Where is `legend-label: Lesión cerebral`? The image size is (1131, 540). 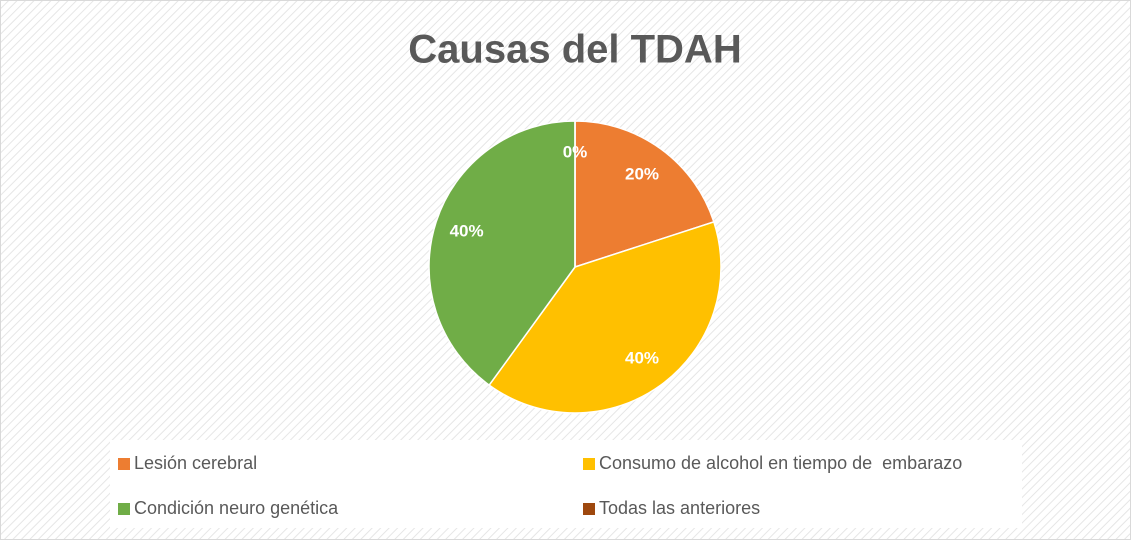
legend-label: Lesión cerebral is located at coordinates (195, 463).